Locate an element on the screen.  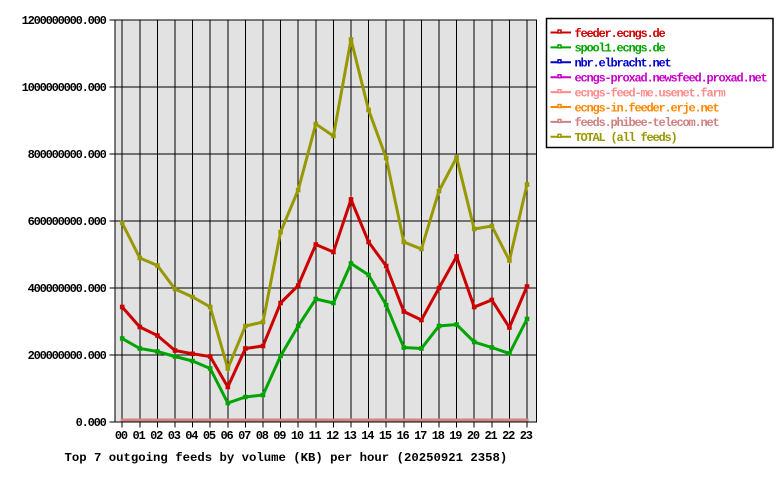
svg-text: 16 is located at coordinates (402, 436).